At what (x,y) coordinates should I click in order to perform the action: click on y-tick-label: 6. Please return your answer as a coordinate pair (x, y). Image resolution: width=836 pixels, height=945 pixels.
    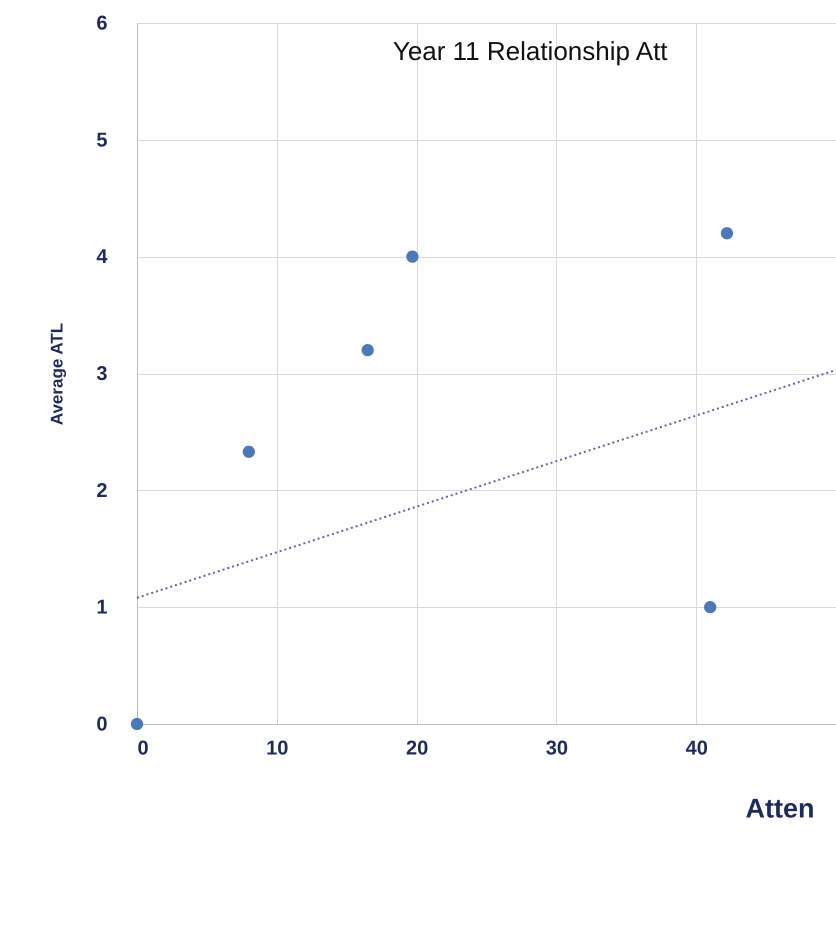
    Looking at the image, I should click on (102, 23).